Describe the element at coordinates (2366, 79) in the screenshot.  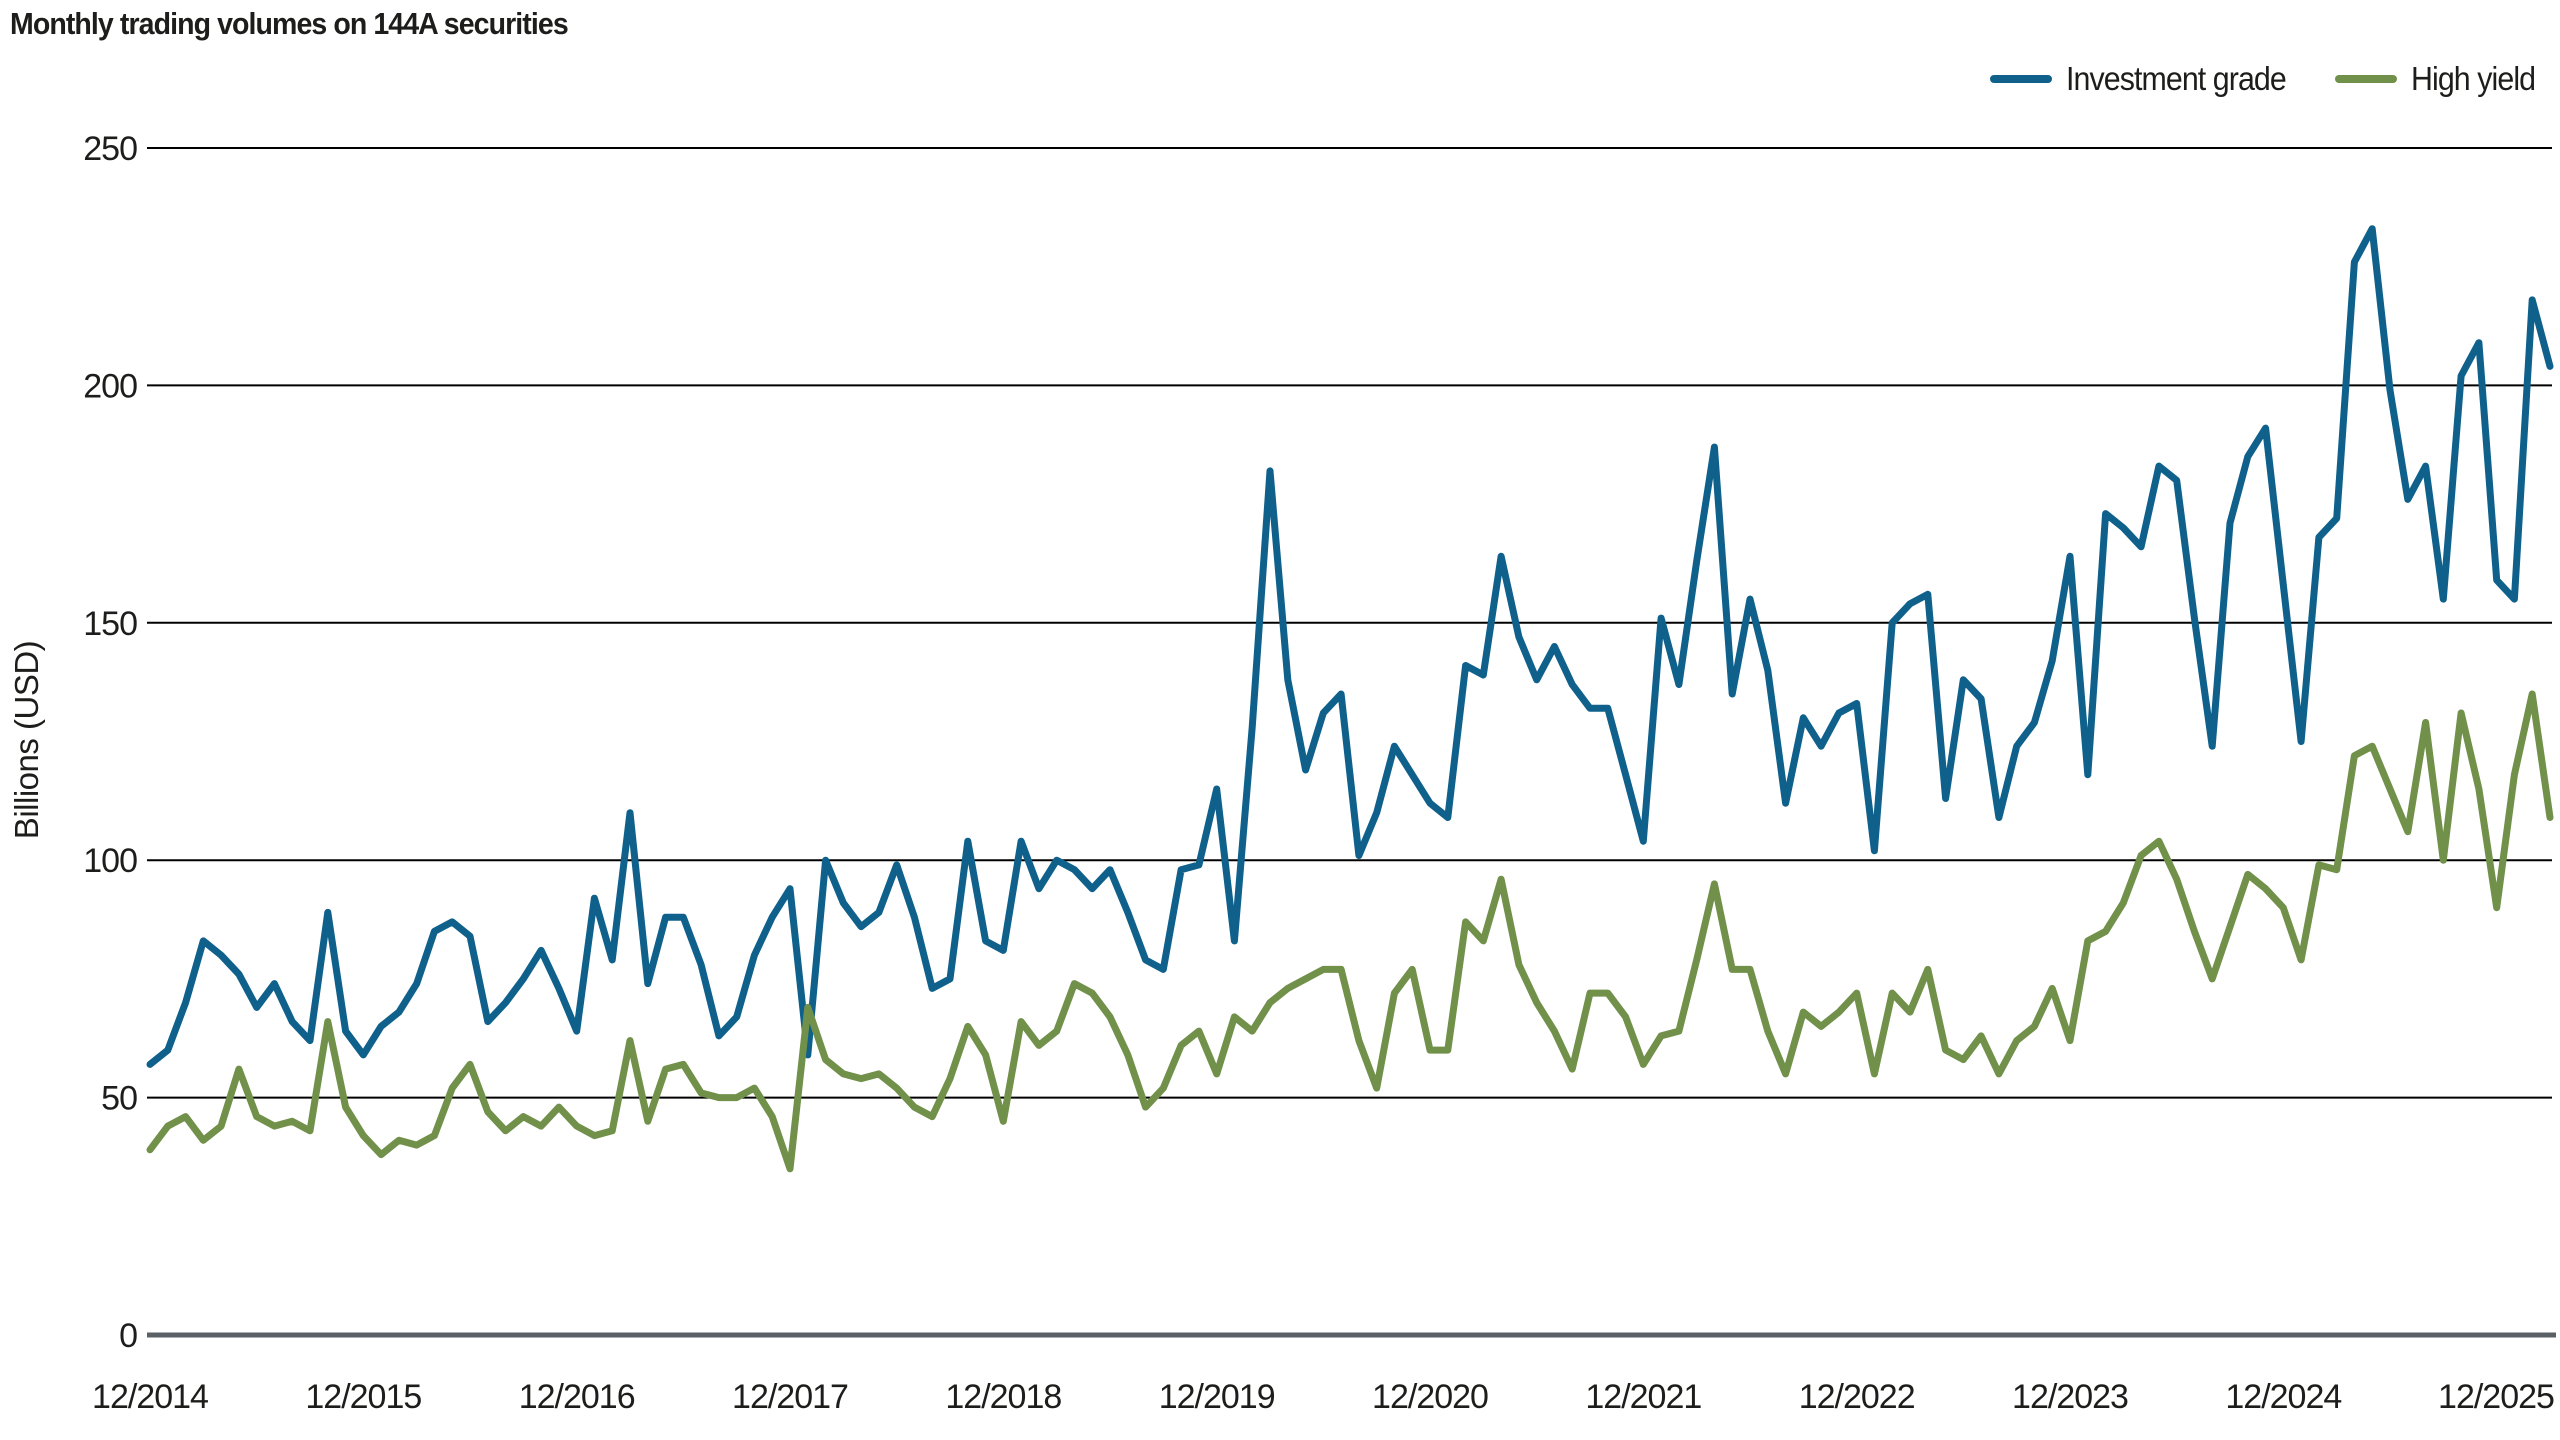
I see `legend-swatch-high-yield` at that location.